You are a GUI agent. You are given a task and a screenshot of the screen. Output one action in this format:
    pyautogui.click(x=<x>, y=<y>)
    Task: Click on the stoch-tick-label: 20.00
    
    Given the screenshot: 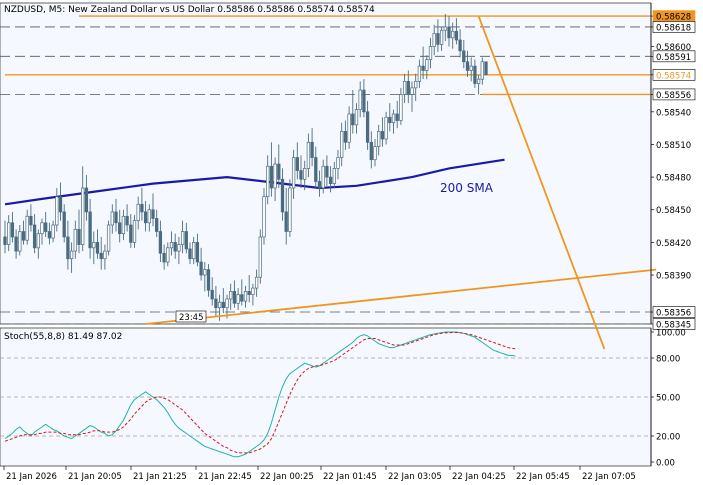 What is the action you would take?
    pyautogui.click(x=668, y=438)
    